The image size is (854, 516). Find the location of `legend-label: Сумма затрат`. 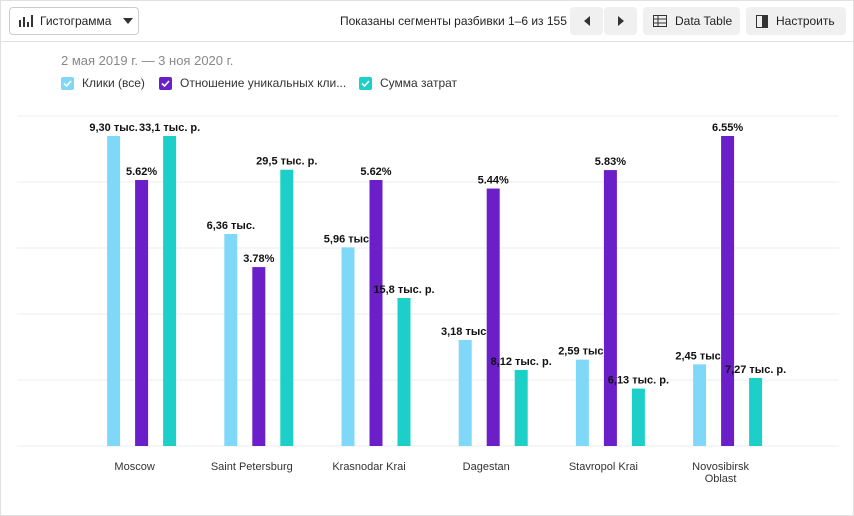

legend-label: Сумма затрат is located at coordinates (419, 83).